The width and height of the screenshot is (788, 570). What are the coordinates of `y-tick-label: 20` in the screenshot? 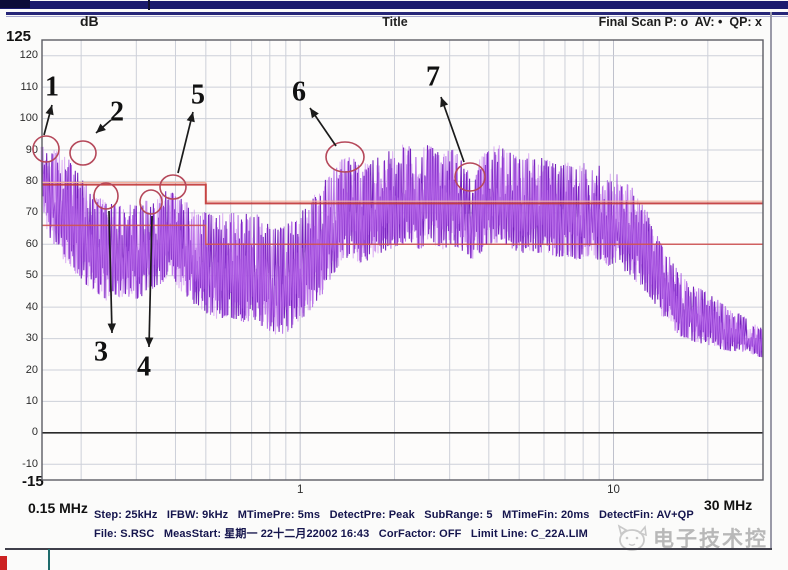 It's located at (31, 369).